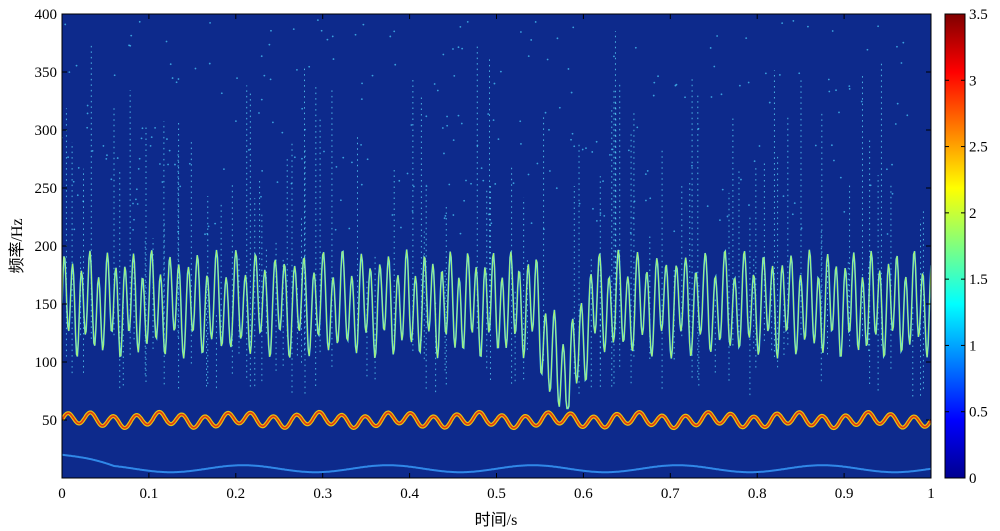  What do you see at coordinates (49, 421) in the screenshot?
I see `y-tick-label: 50` at bounding box center [49, 421].